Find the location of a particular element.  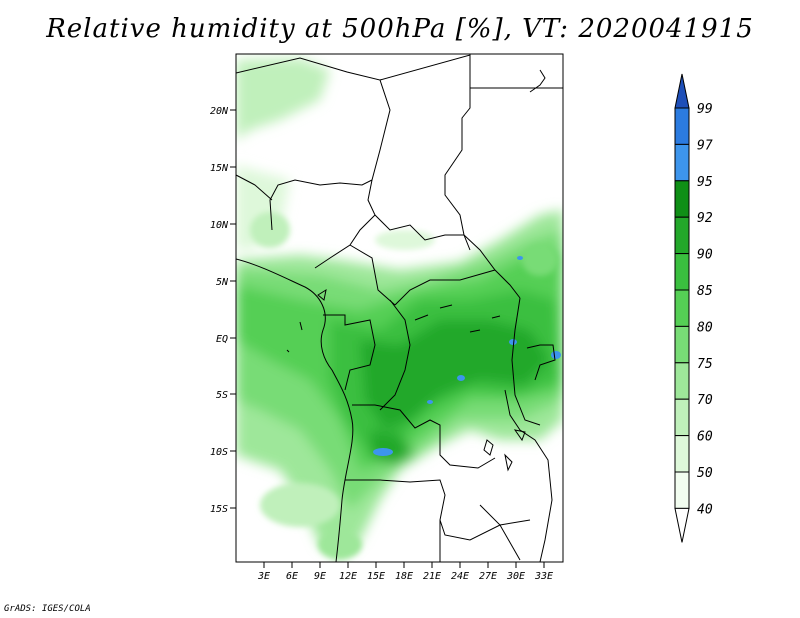

lat-label: 5S is located at coordinates (222, 395).